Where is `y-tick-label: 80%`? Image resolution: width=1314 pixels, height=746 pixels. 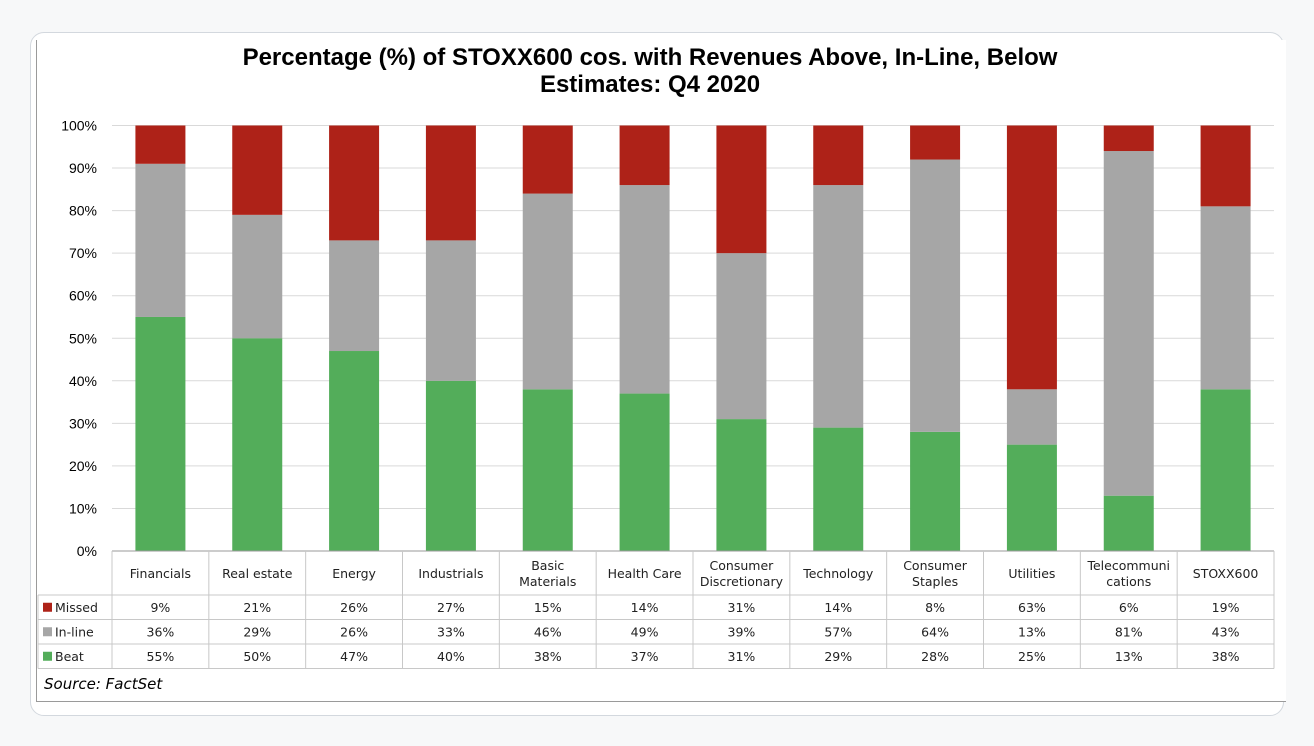 y-tick-label: 80% is located at coordinates (83, 211).